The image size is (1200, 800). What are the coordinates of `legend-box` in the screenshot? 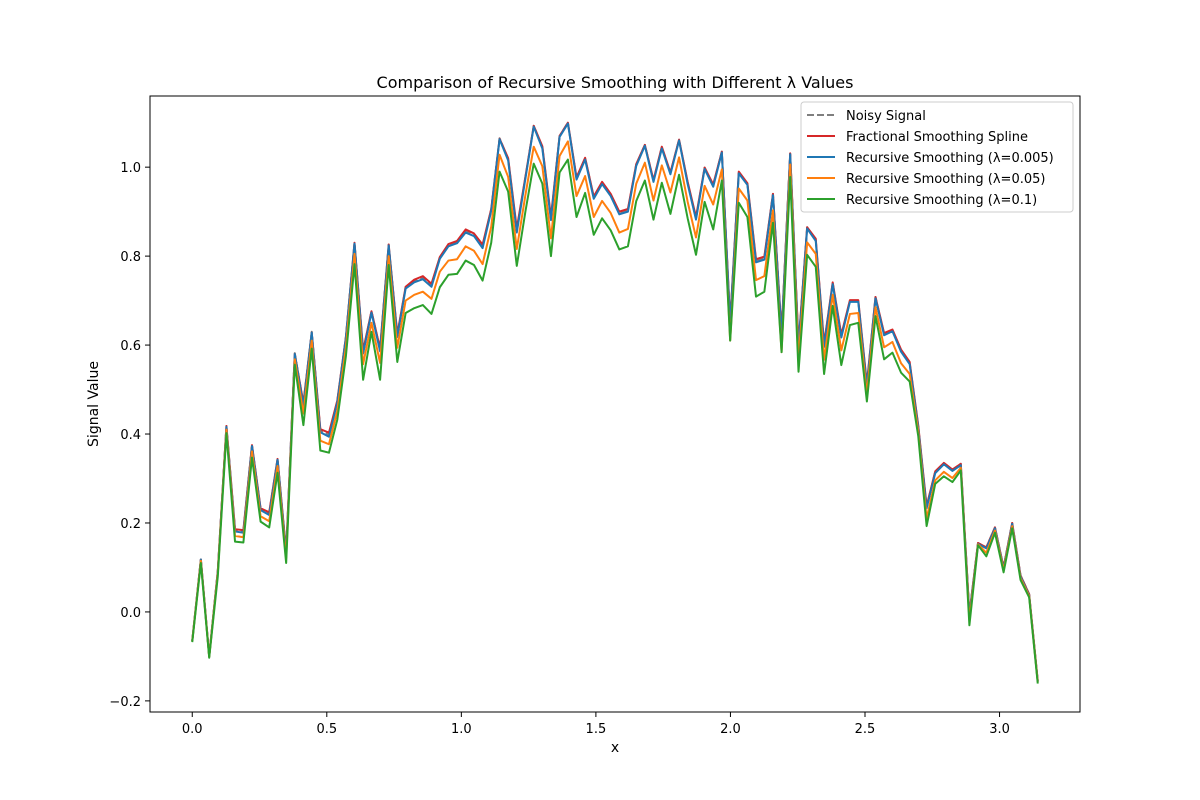 It's located at (937, 157).